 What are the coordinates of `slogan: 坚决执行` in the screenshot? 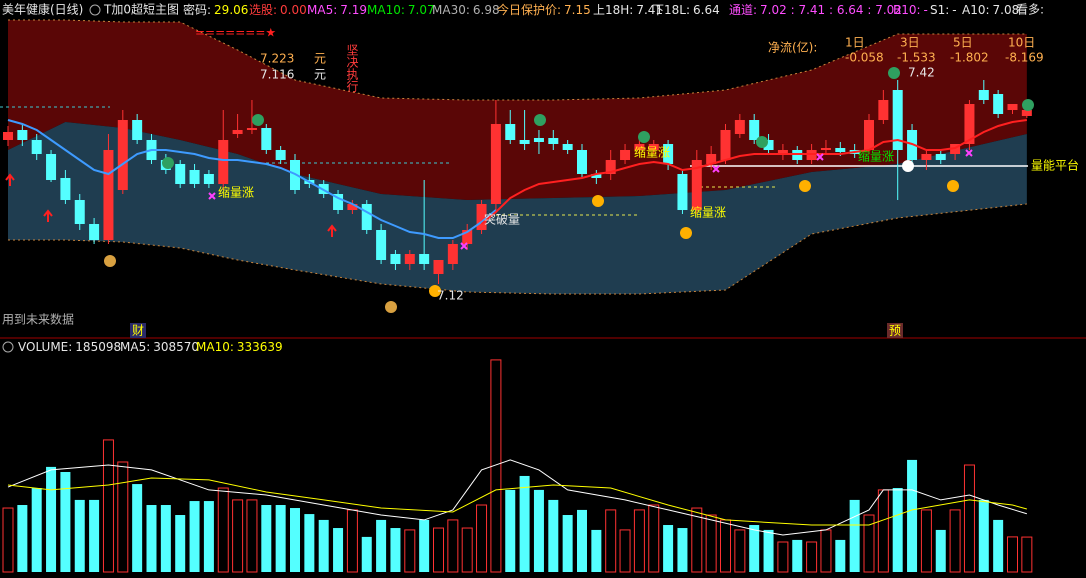 It's located at (352, 68).